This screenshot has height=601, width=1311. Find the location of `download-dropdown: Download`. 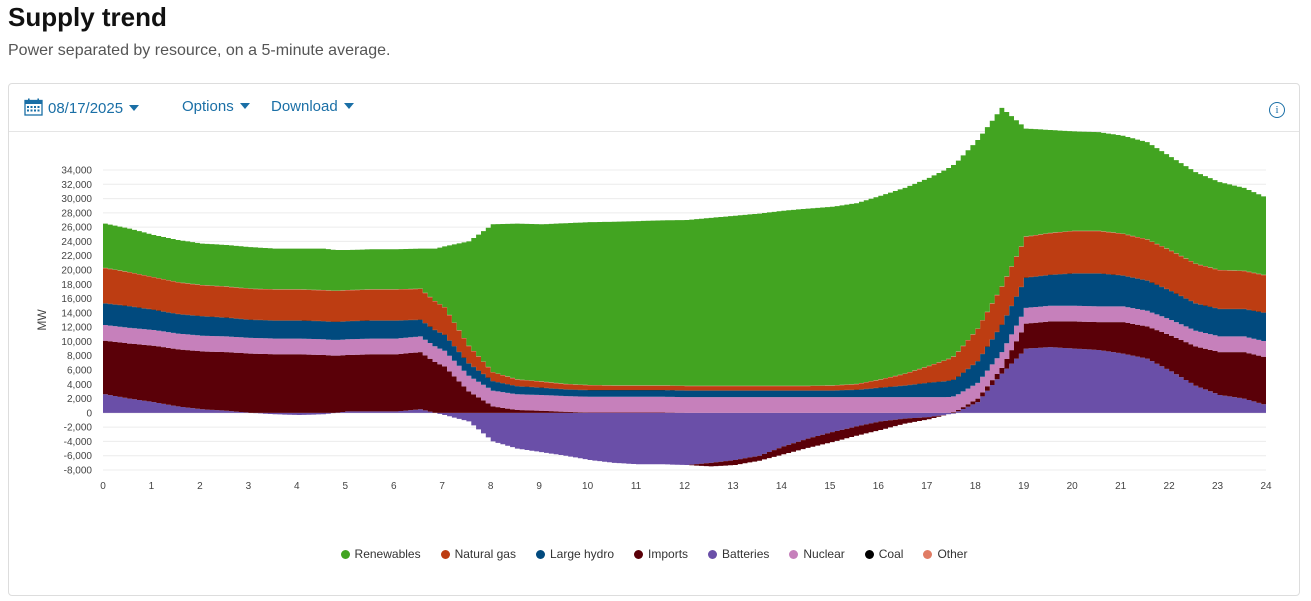

download-dropdown: Download is located at coordinates (312, 106).